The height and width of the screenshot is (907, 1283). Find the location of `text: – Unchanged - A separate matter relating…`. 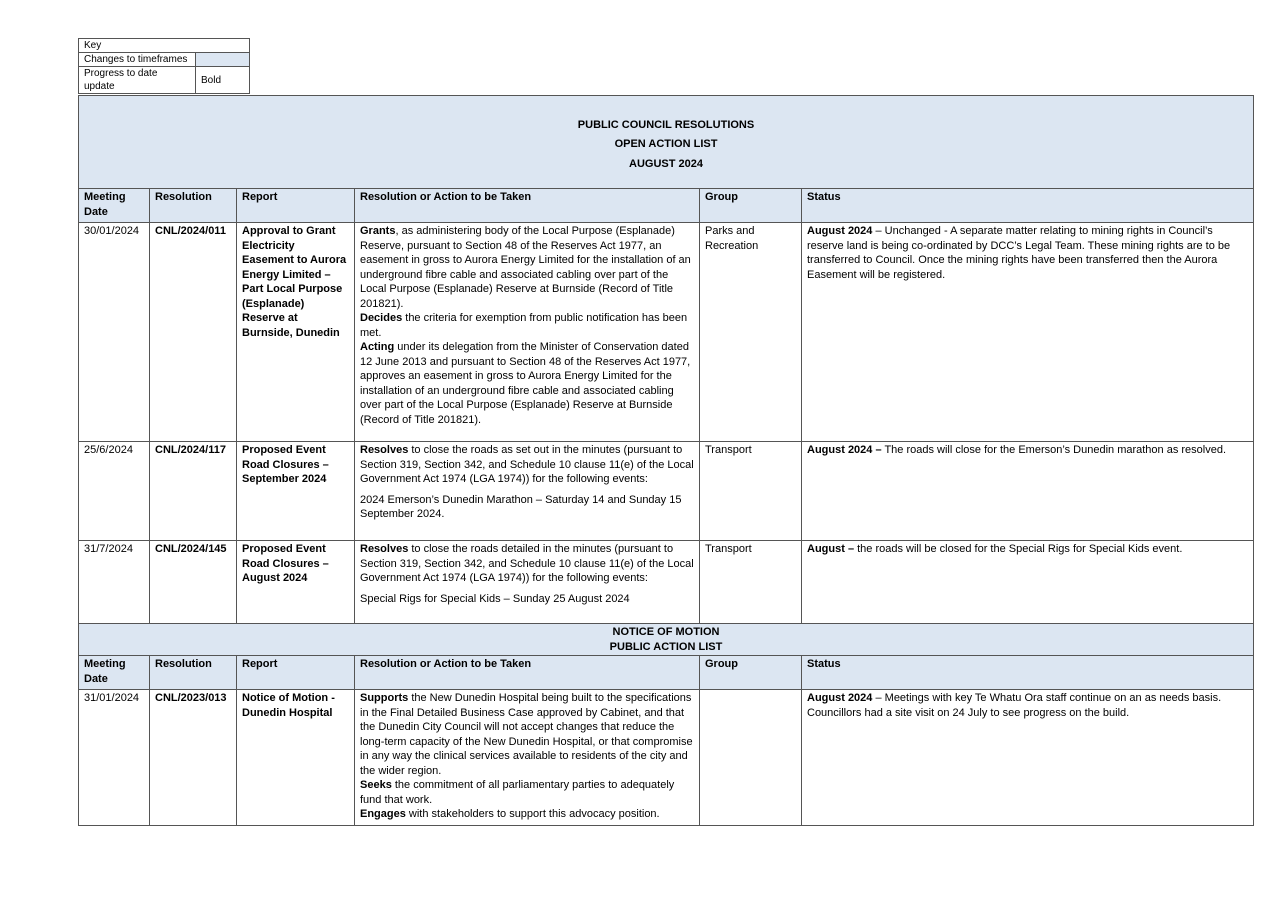

text: – Unchanged - A separate matter relating… is located at coordinates (1019, 253).